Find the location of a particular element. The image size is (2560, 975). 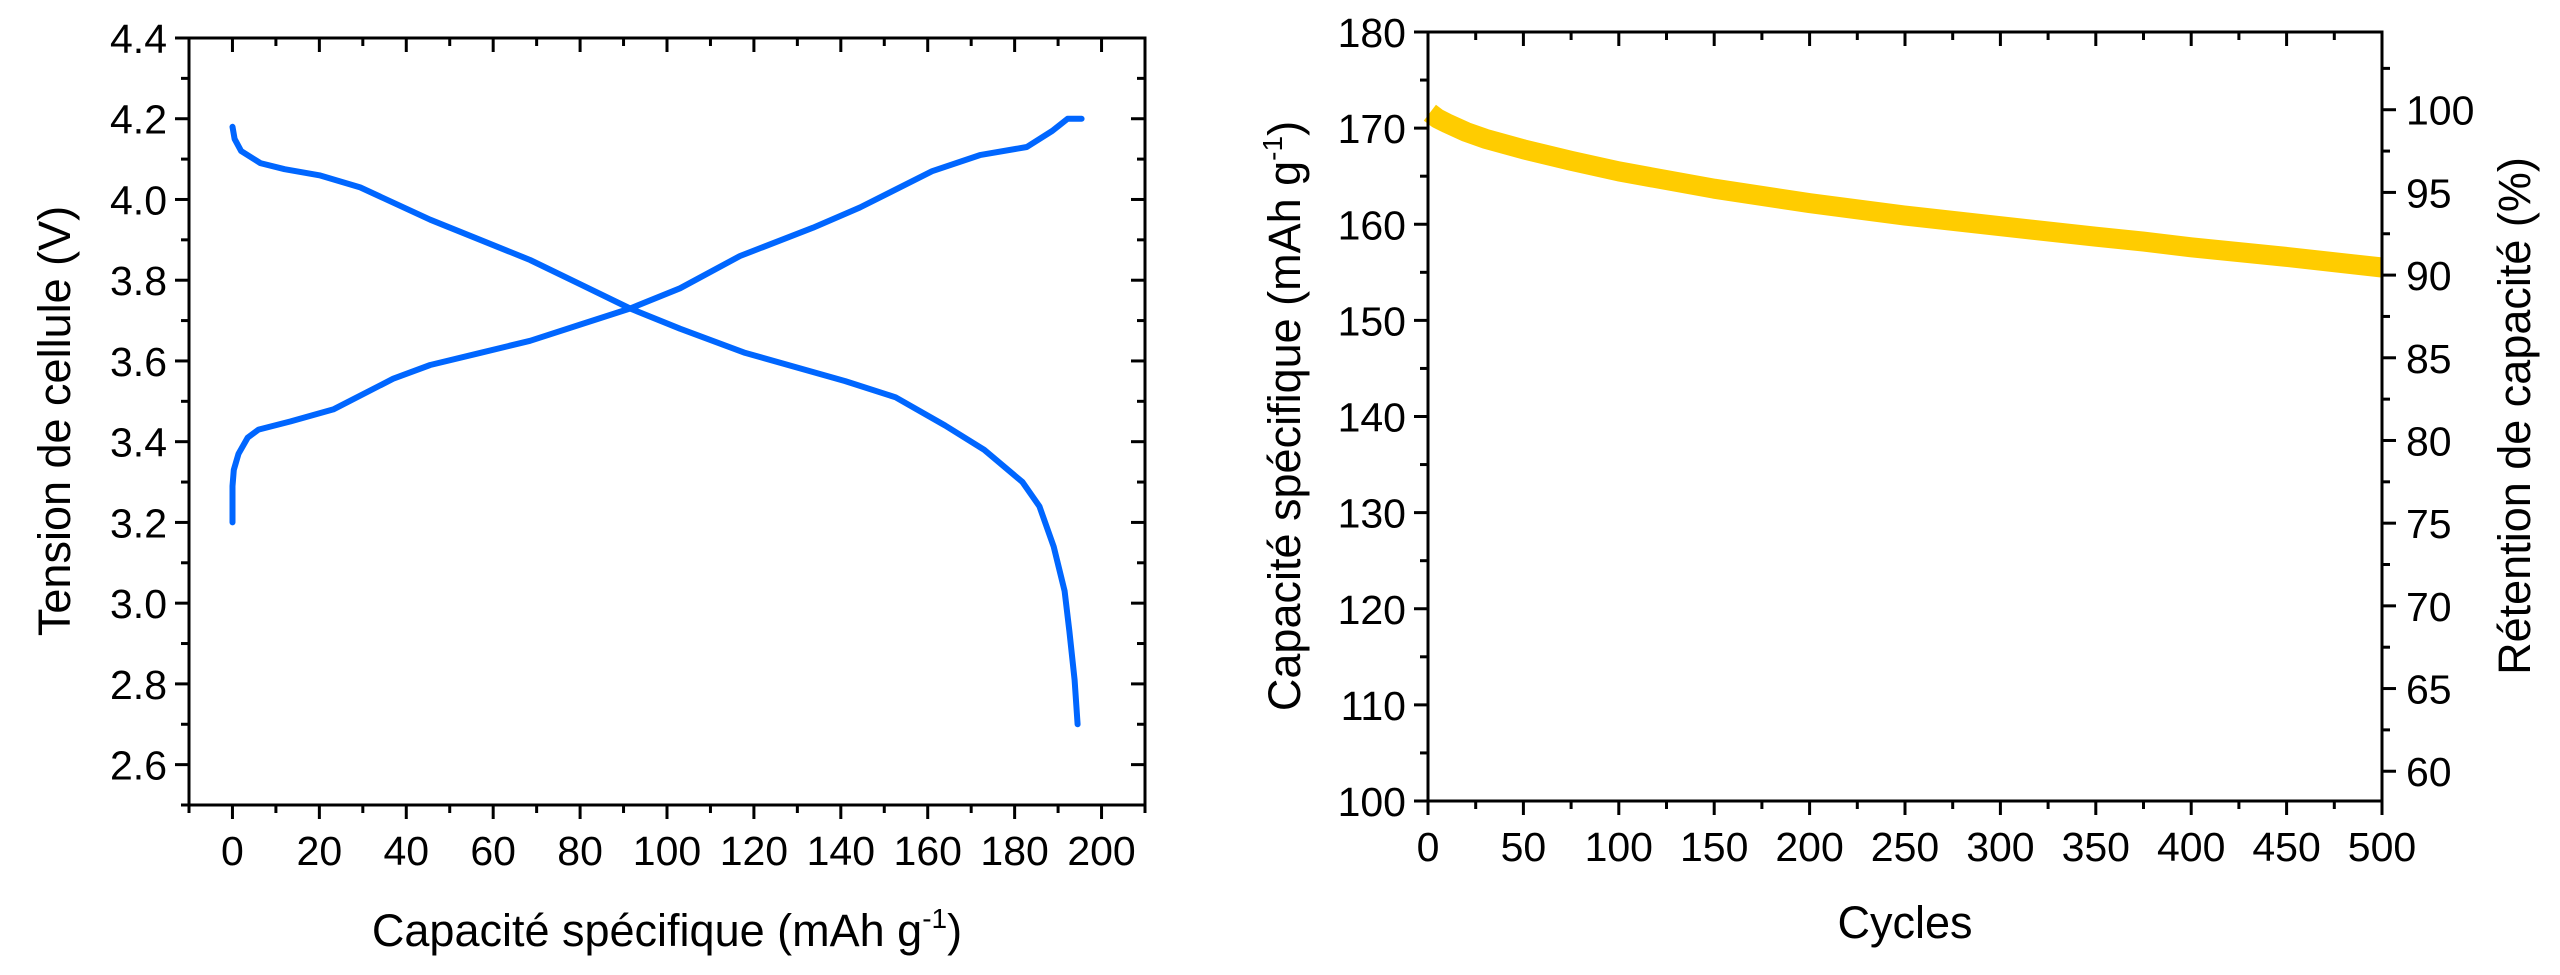

x-tick-label: 20 is located at coordinates (320, 851).